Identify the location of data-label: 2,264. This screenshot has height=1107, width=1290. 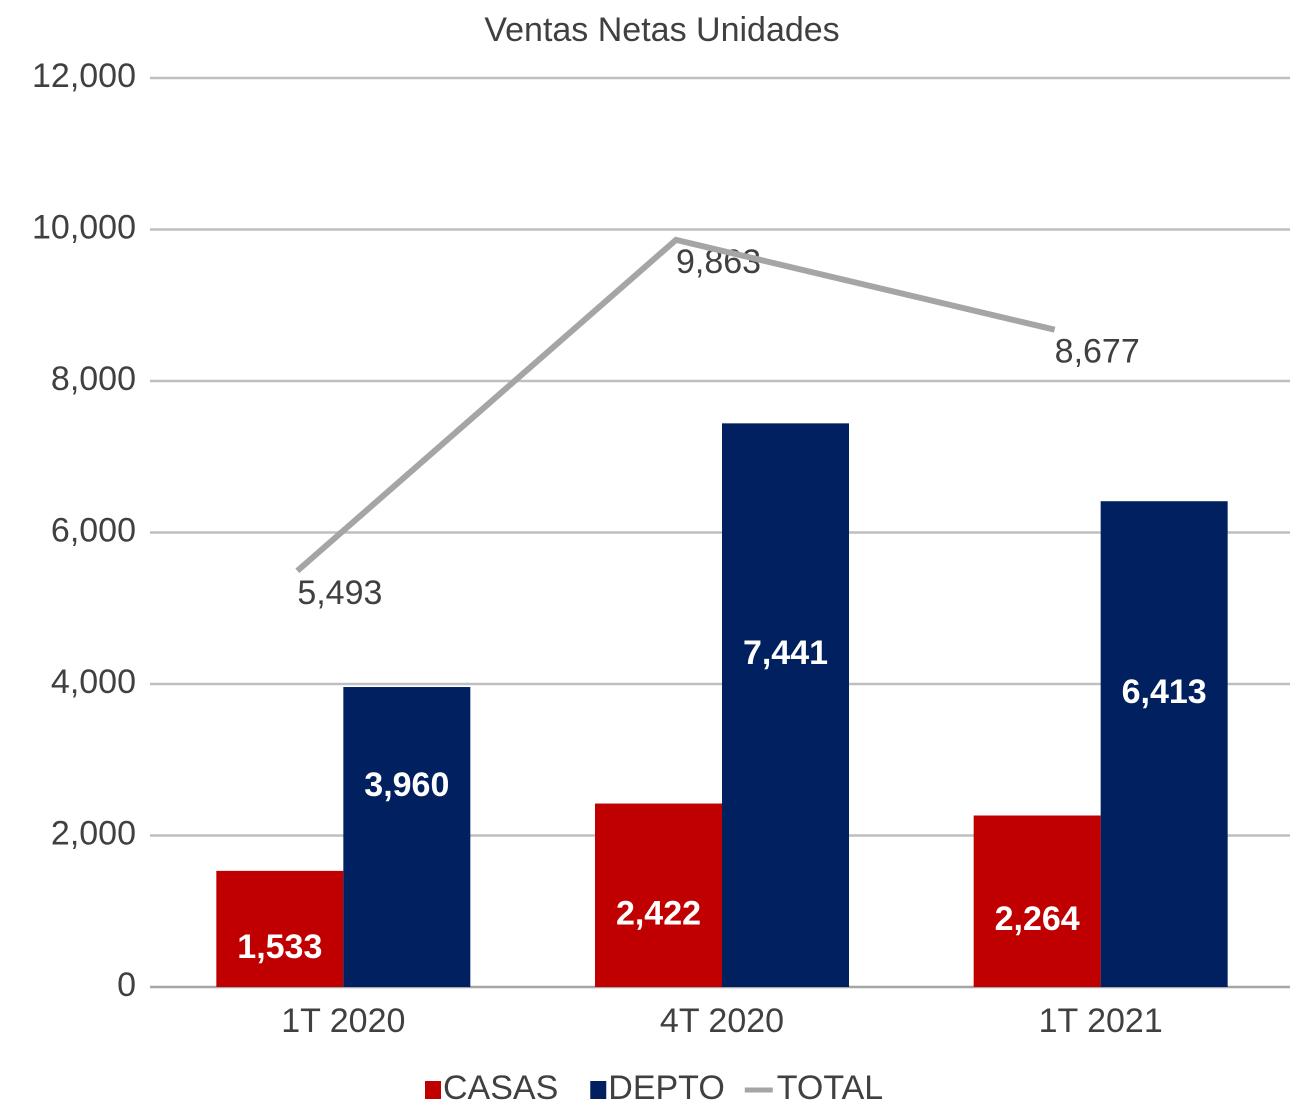
(1037, 919).